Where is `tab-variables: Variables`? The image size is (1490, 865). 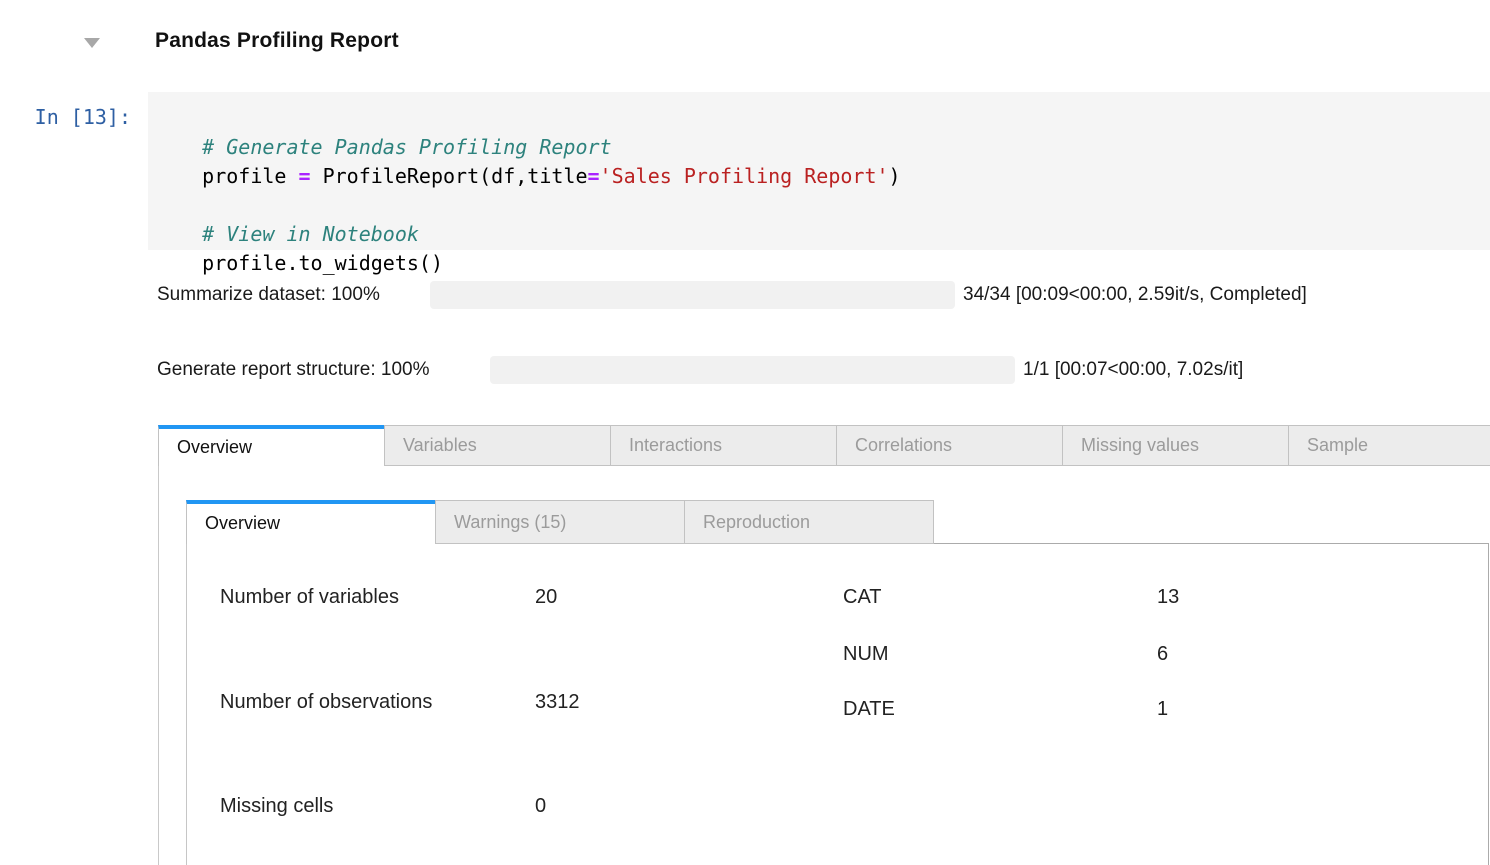
tab-variables: Variables is located at coordinates (497, 445).